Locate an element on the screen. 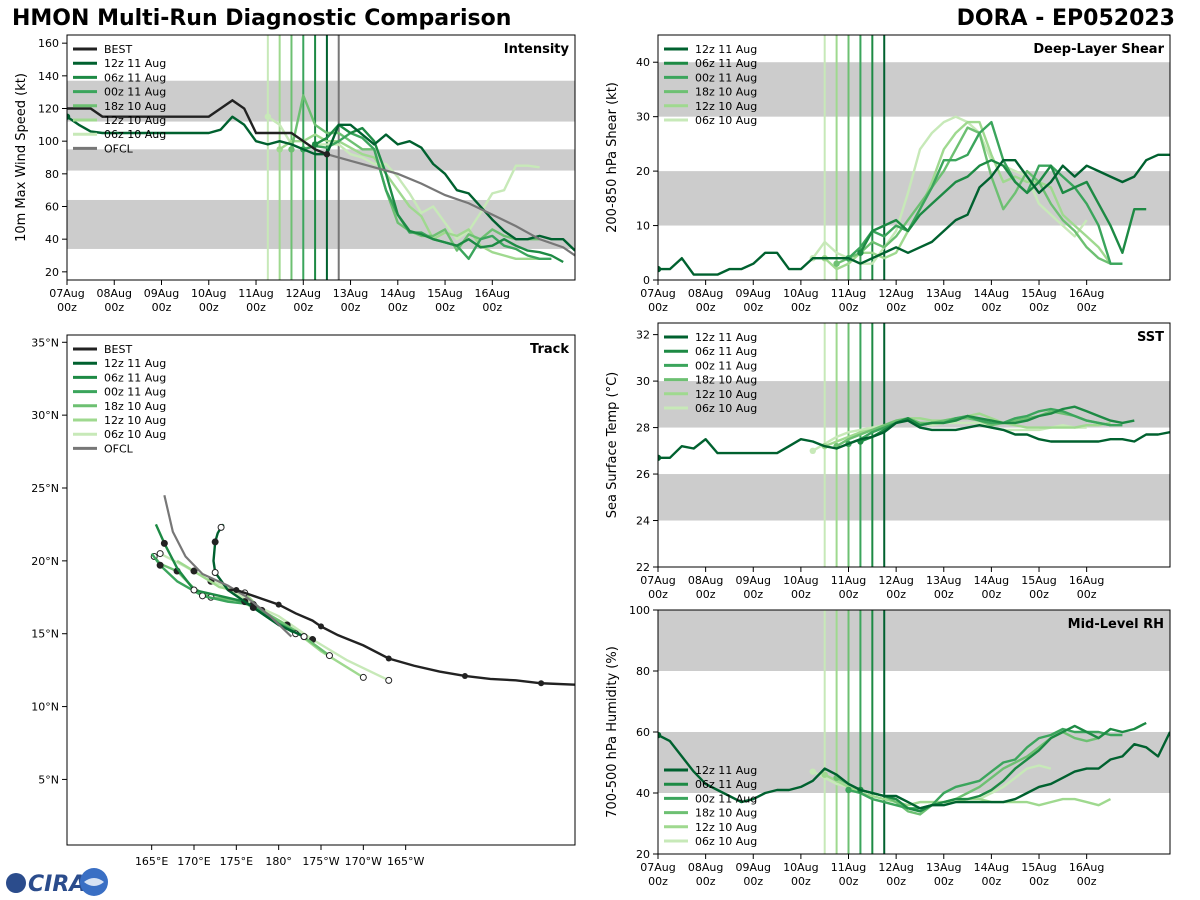  cira-logo: CIRA is located at coordinates (57, 882).